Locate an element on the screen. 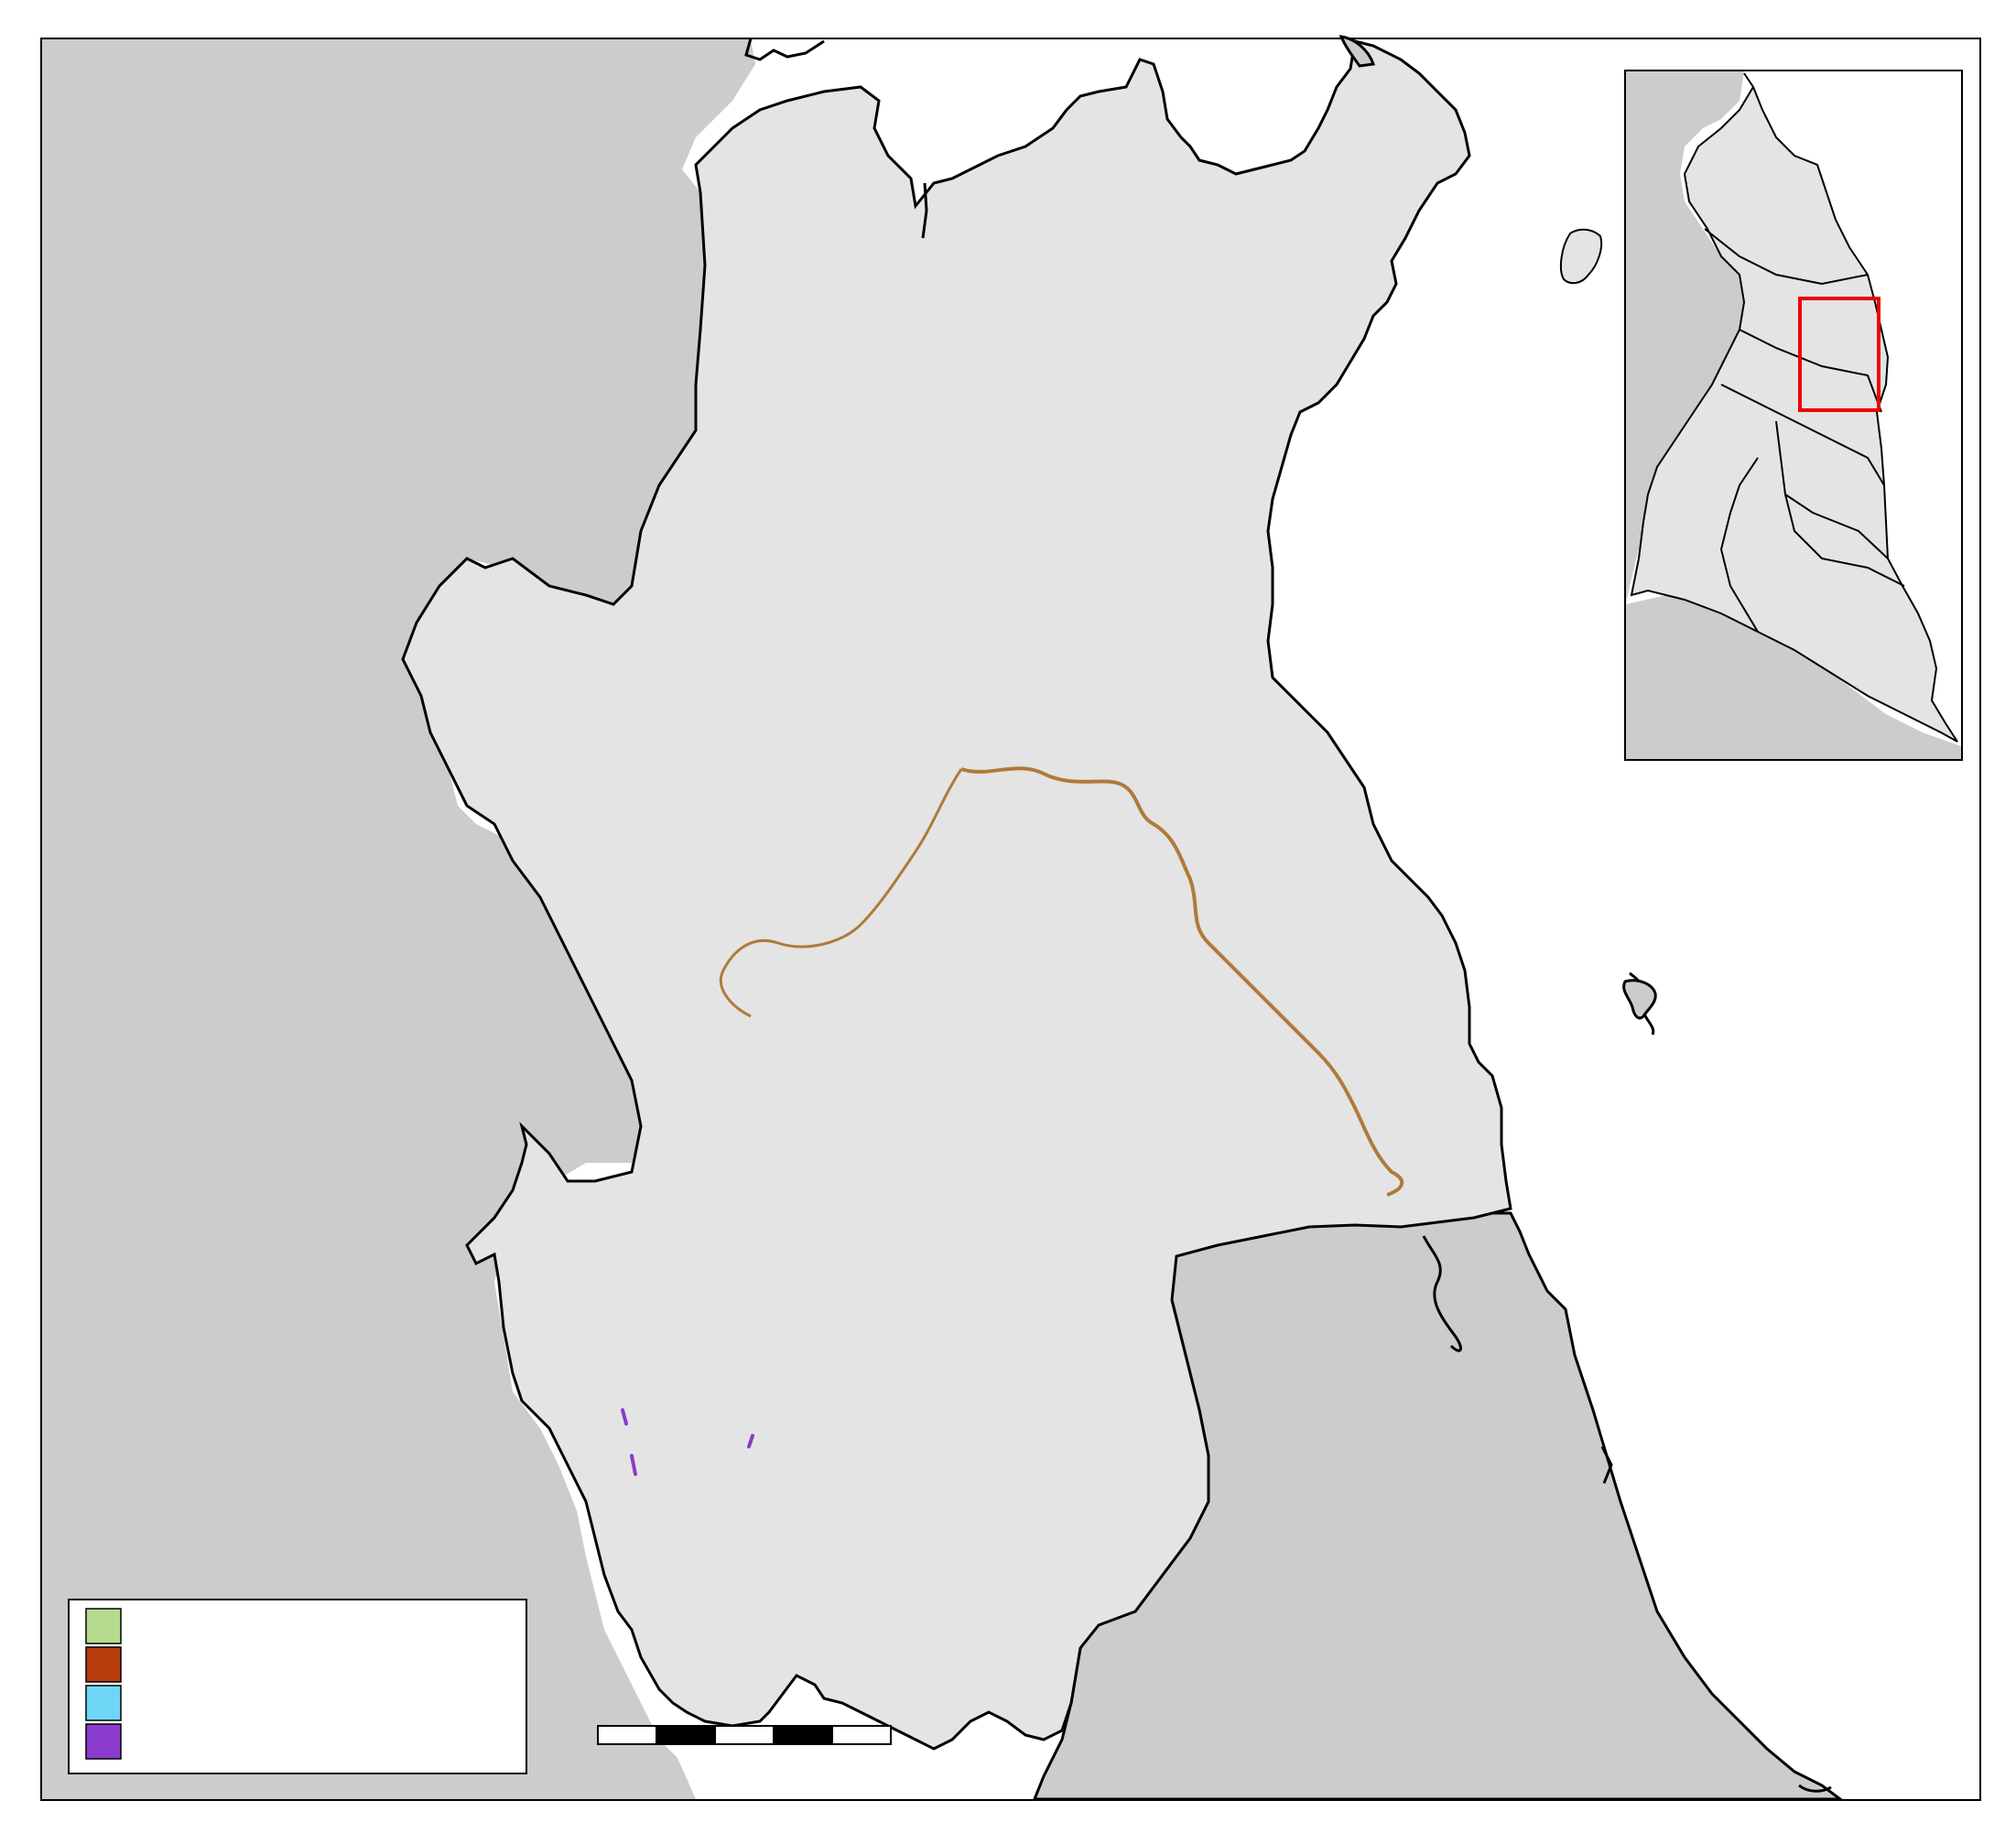 Image resolution: width=2016 pixels, height=1833 pixels. inset-catchments is located at coordinates (1794, 408).